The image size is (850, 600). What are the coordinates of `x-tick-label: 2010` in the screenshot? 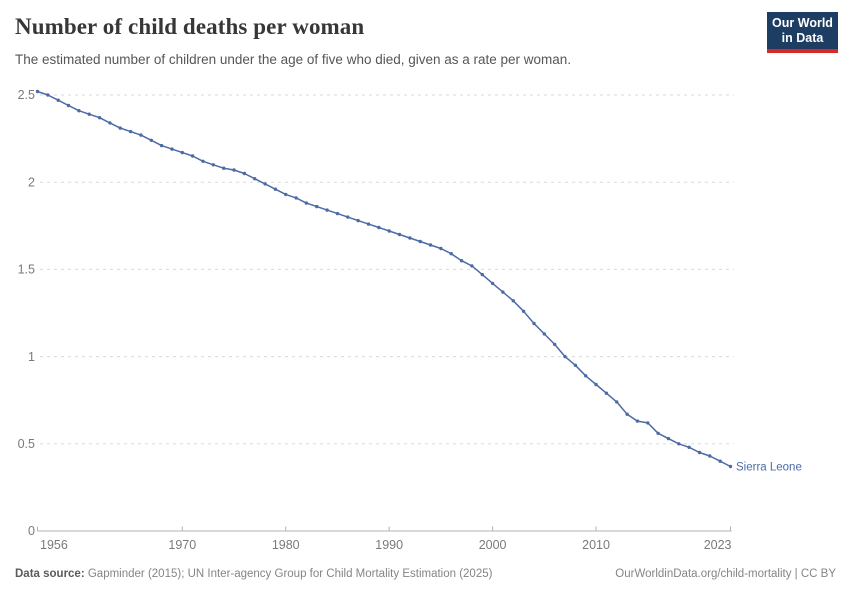 It's located at (596, 545).